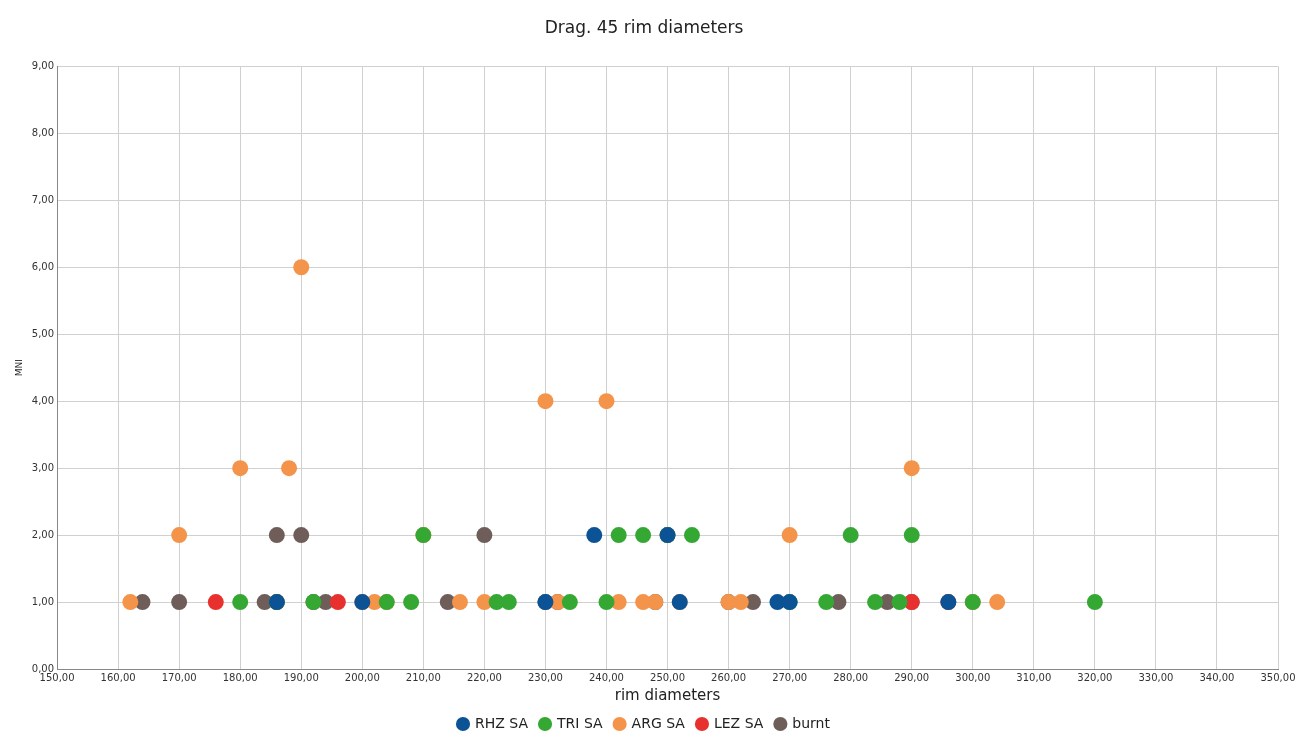 This screenshot has height=751, width=1306. I want to click on x-tick-label: 320,00, so click(1095, 677).